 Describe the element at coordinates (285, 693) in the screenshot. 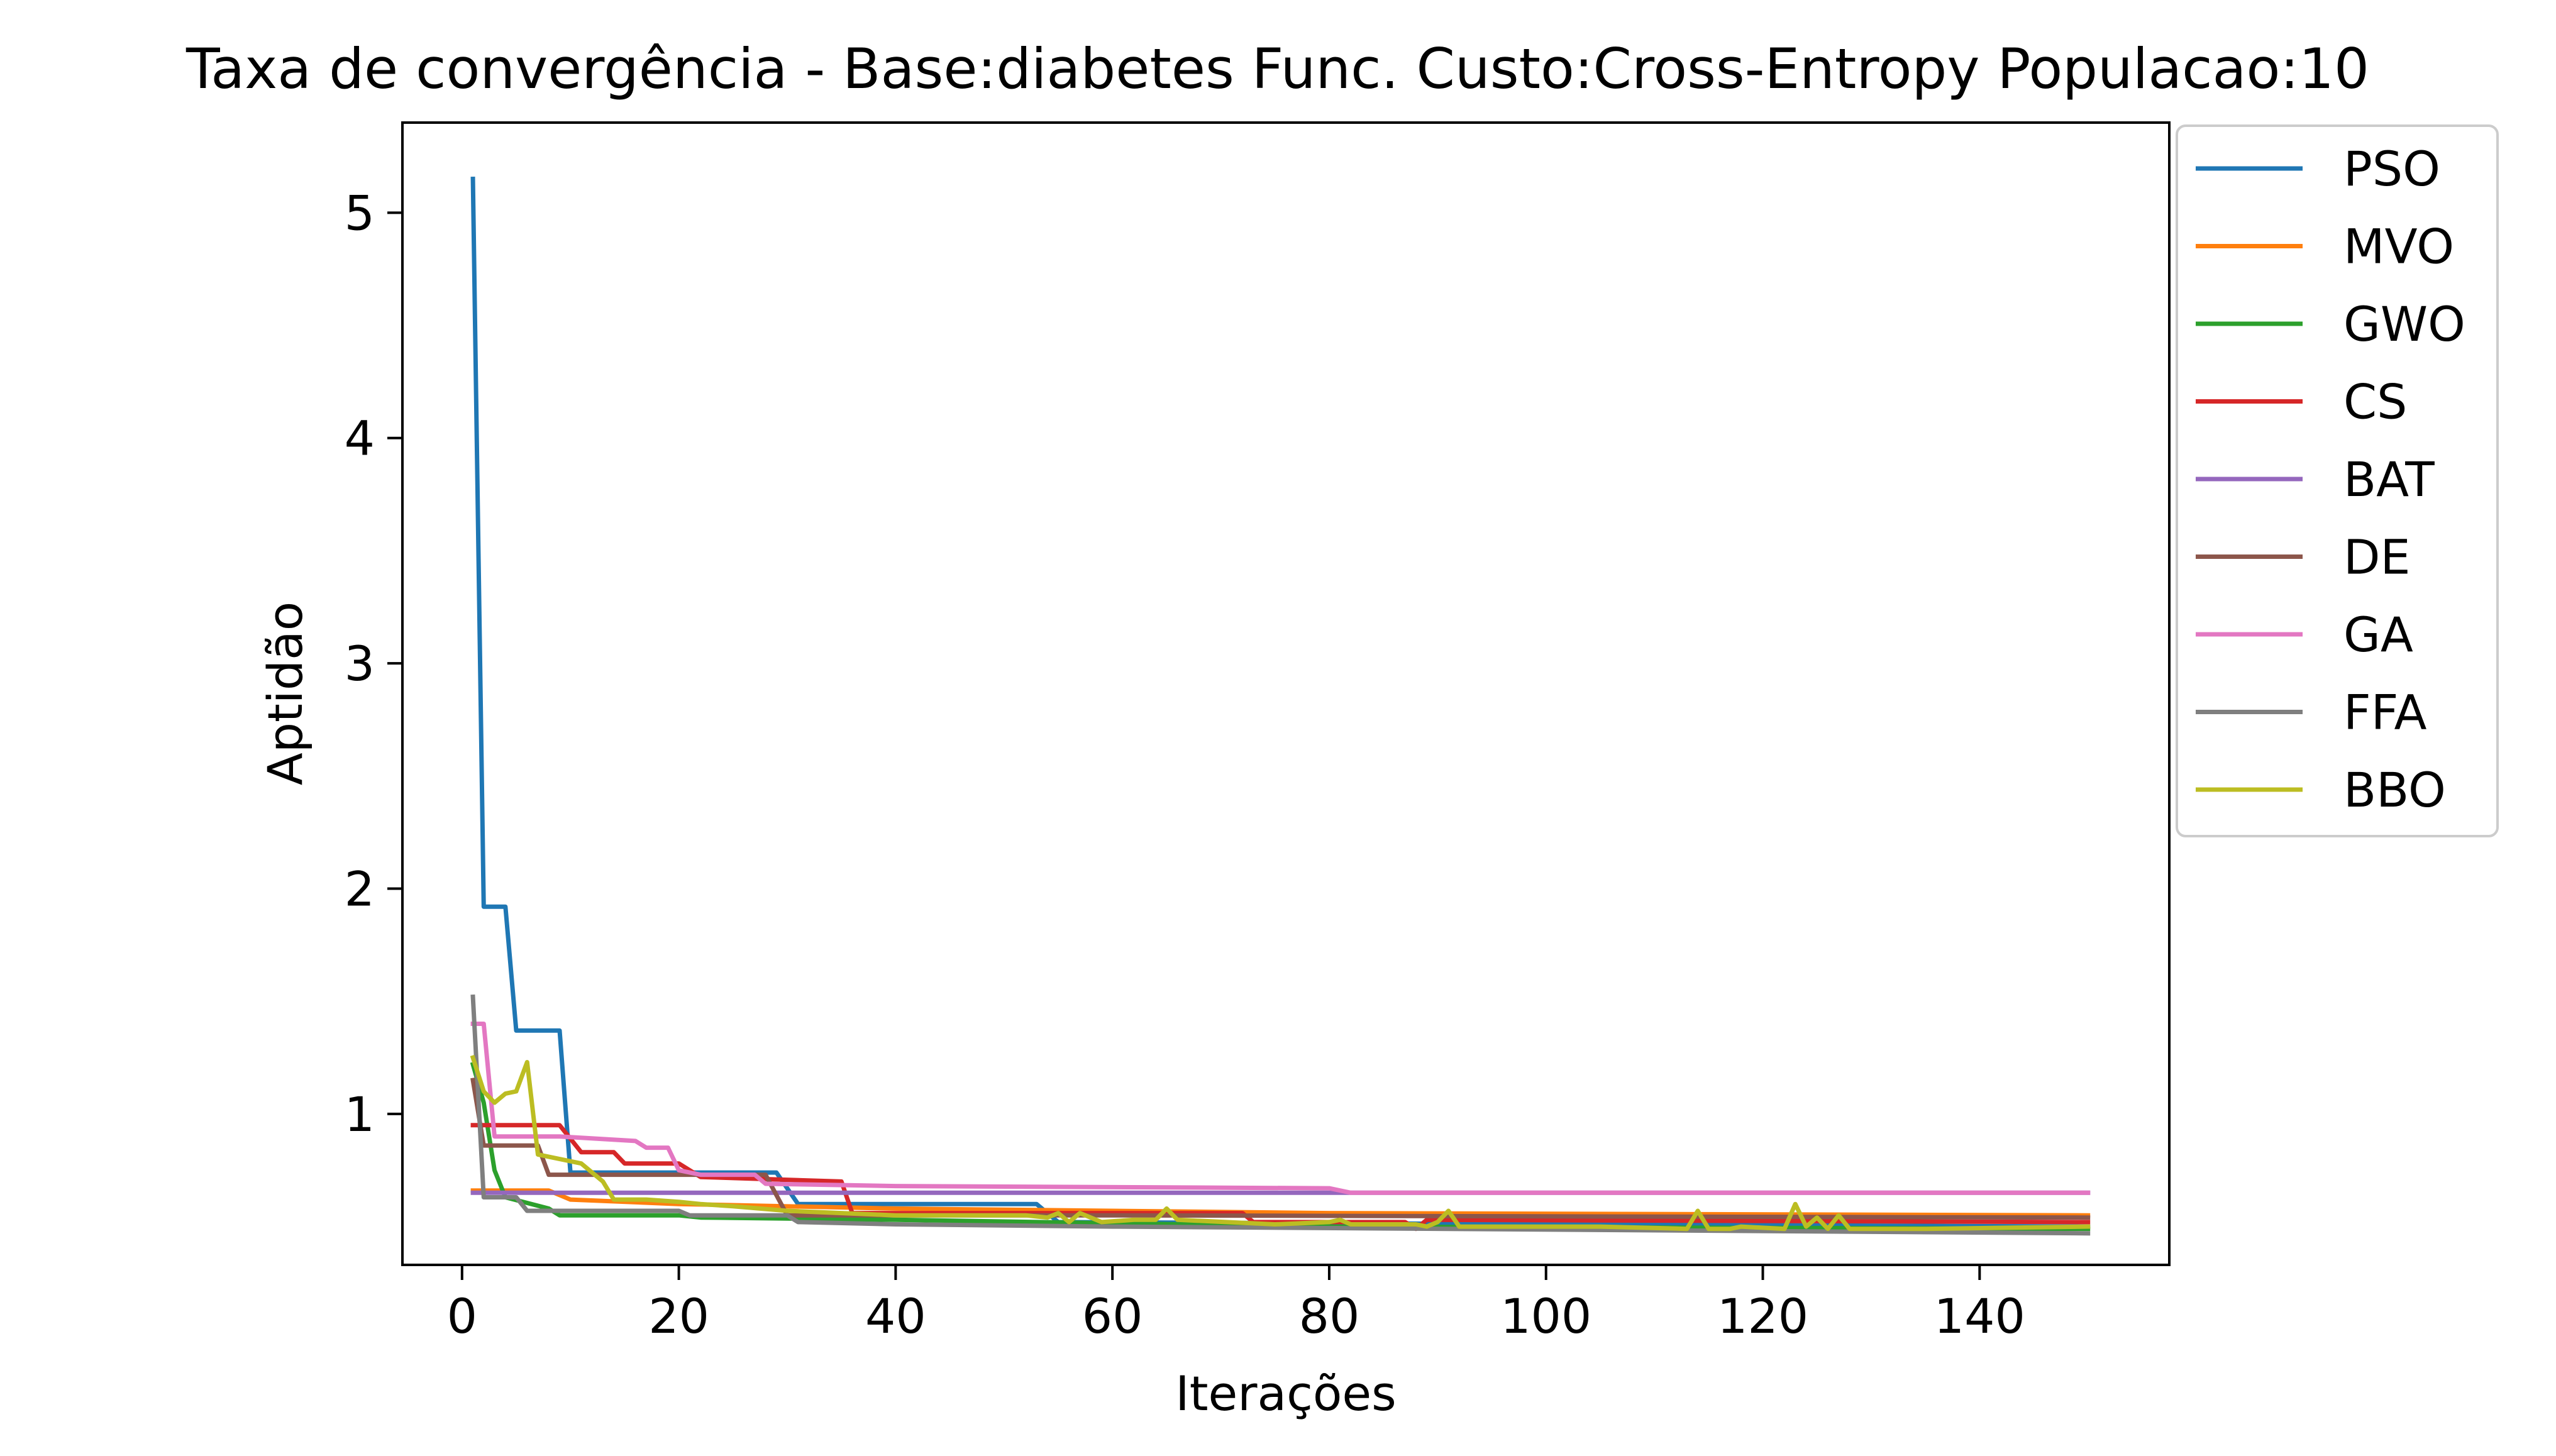

I see `y-axis-label: Aptidão` at that location.